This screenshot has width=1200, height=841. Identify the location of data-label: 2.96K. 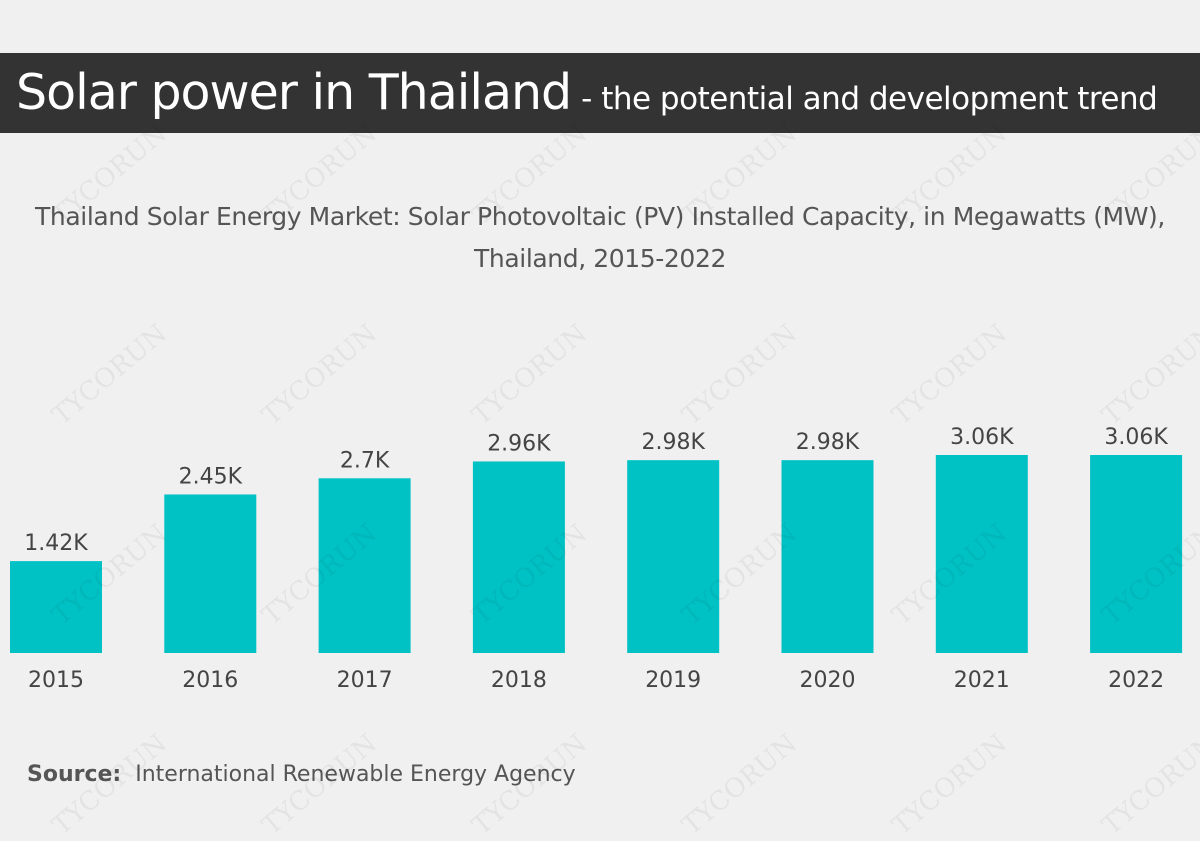
(519, 443).